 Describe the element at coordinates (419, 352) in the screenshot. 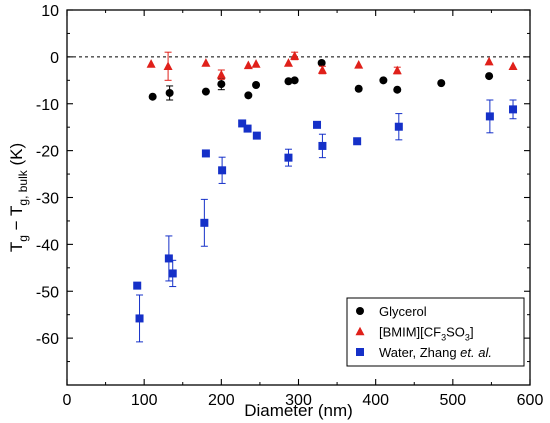

I see `legend-label-text: Water, Zhang` at that location.